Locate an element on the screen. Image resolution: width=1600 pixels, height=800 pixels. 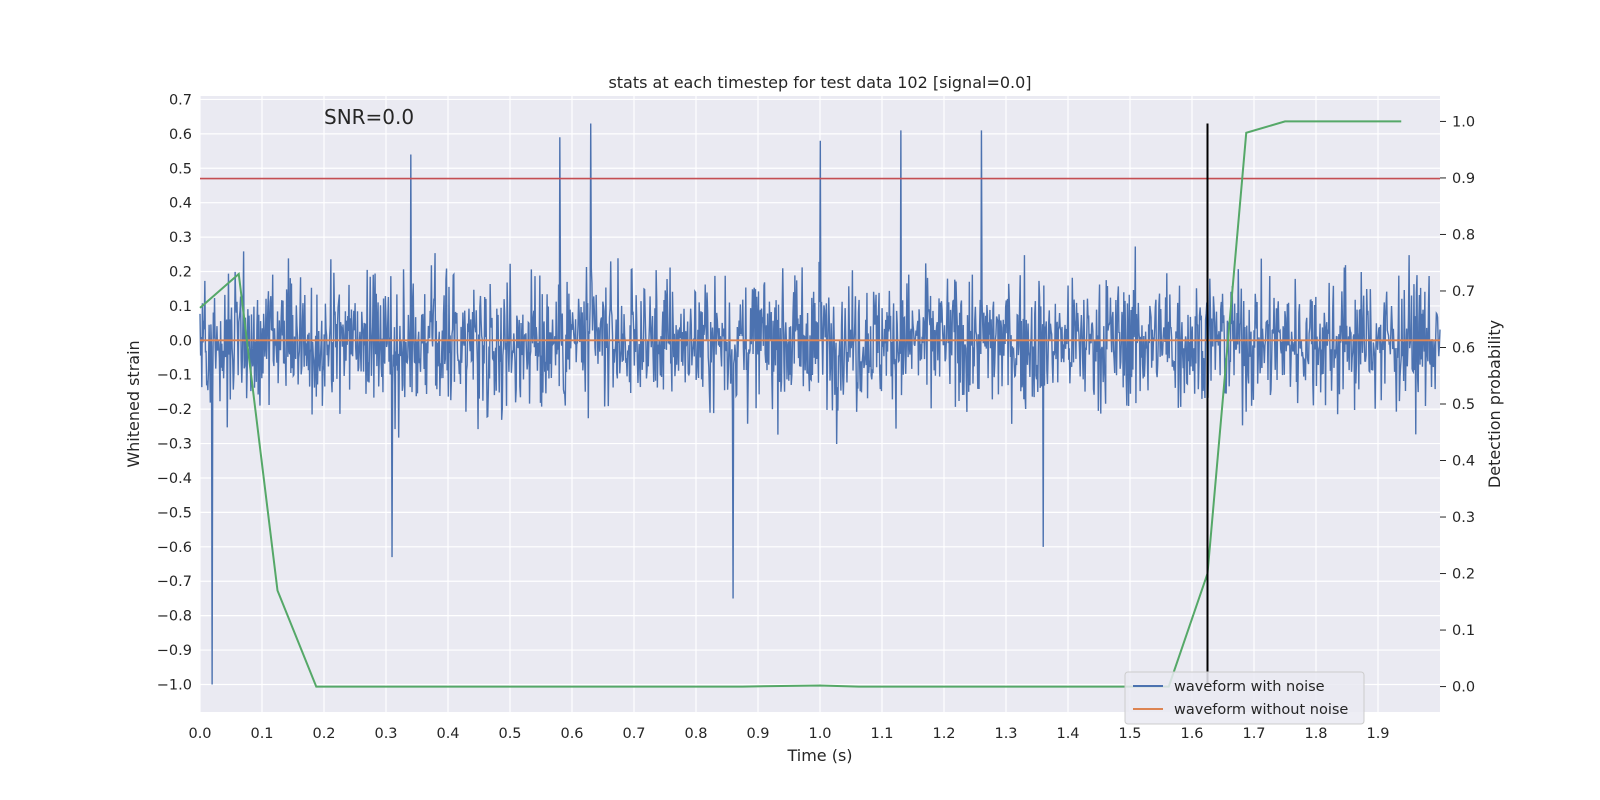
x-tick-label: 0.9 is located at coordinates (757, 734).